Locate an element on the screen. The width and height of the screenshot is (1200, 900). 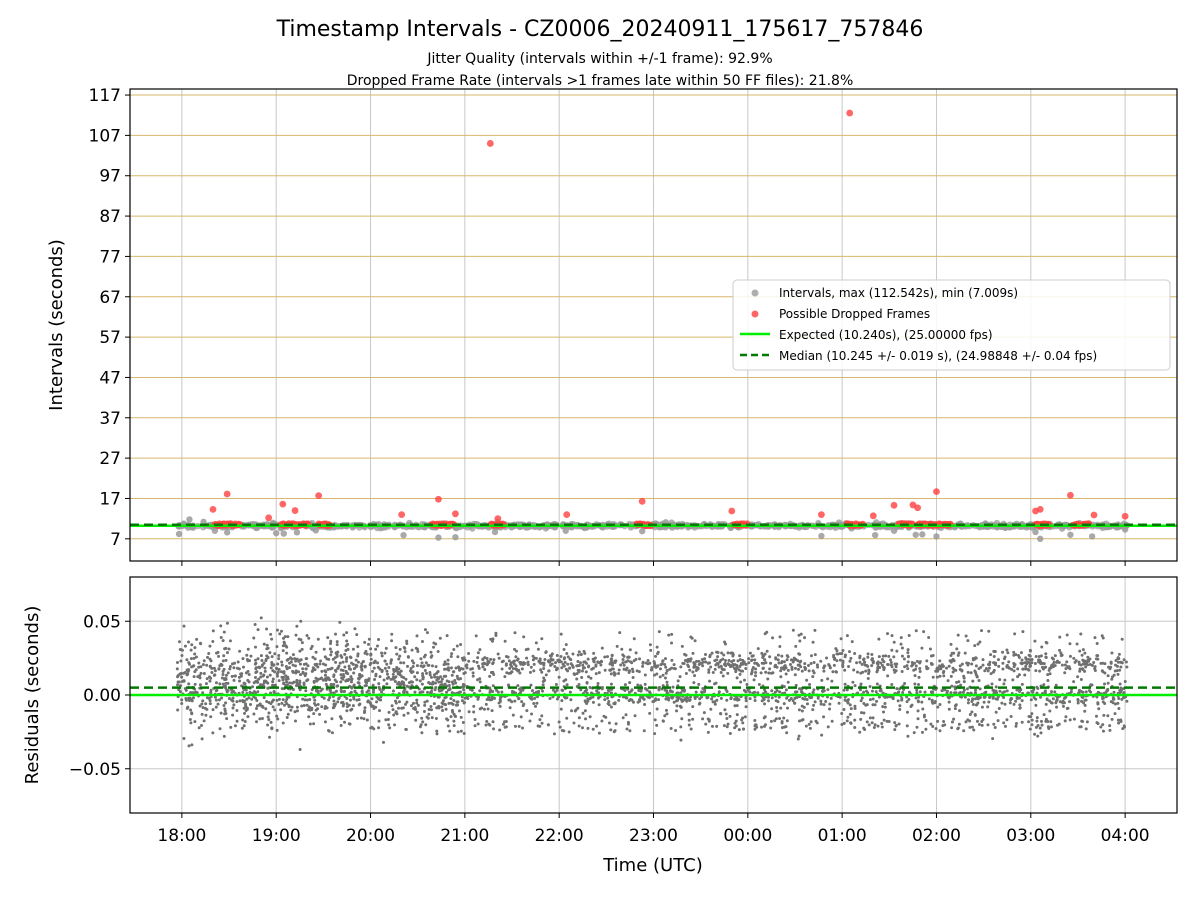
dropped-frame-point-outlier is located at coordinates (1070, 495).